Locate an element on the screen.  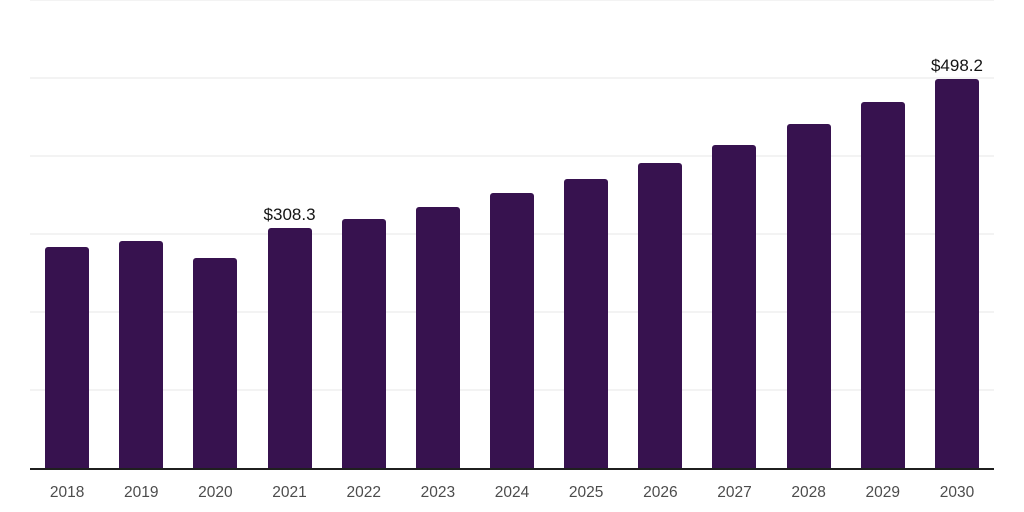
band-2025 is located at coordinates (586, 323).